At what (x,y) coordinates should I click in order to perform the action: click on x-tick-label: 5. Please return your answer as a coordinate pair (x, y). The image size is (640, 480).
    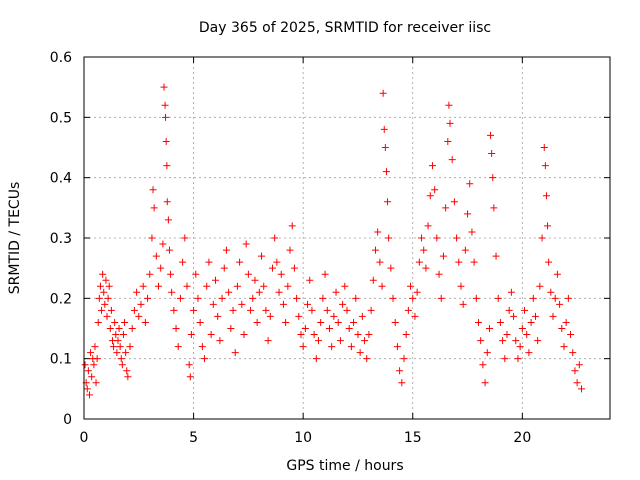
    Looking at the image, I should click on (193, 438).